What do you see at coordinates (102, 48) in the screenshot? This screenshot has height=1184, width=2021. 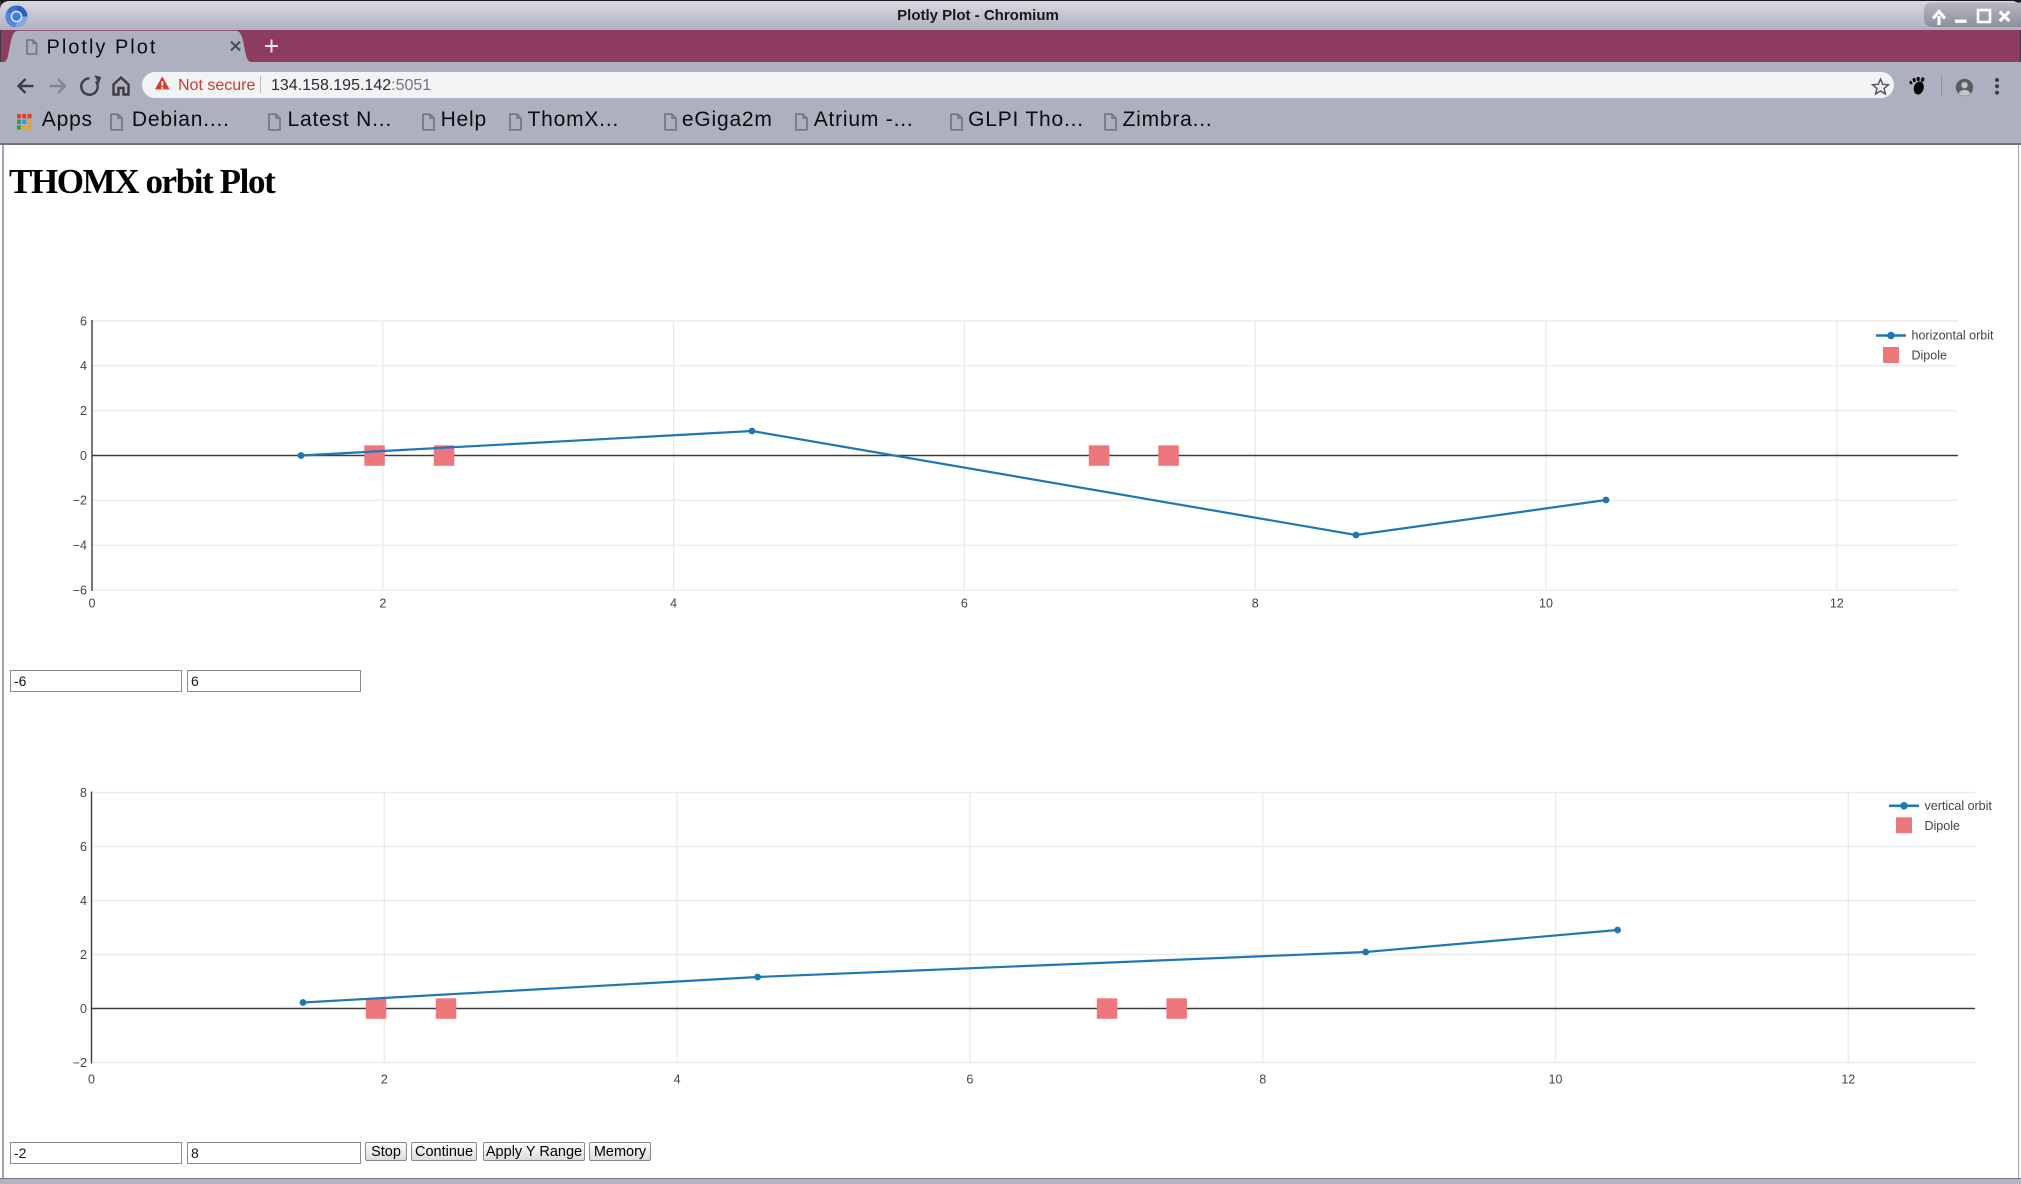 I see `svg-text: Plotly Plot` at bounding box center [102, 48].